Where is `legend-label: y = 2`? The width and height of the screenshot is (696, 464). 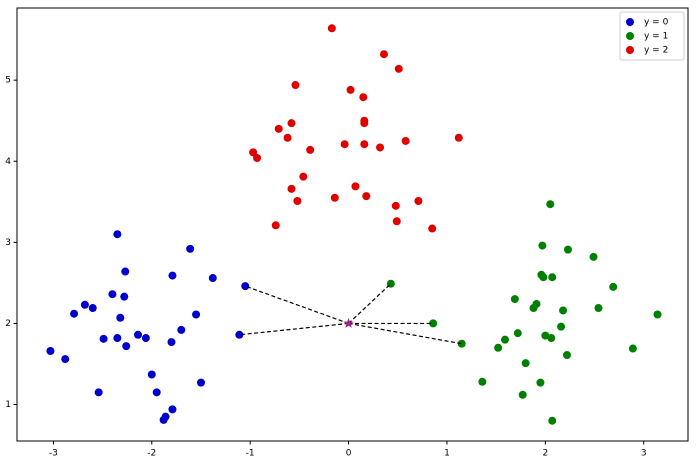 legend-label: y = 2 is located at coordinates (656, 51).